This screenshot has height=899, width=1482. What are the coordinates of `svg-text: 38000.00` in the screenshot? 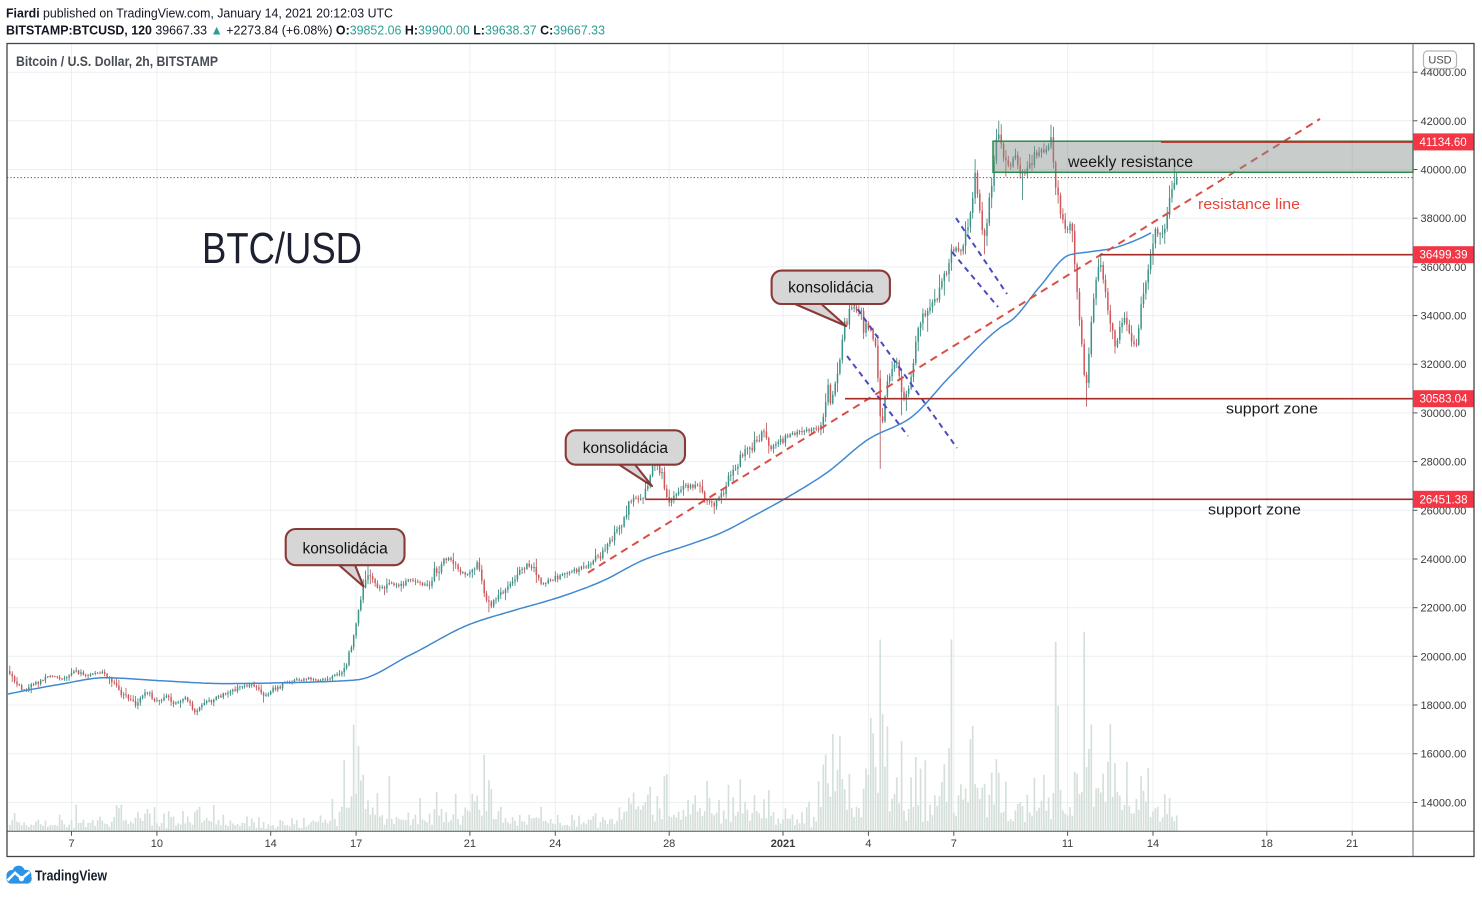 It's located at (1444, 219).